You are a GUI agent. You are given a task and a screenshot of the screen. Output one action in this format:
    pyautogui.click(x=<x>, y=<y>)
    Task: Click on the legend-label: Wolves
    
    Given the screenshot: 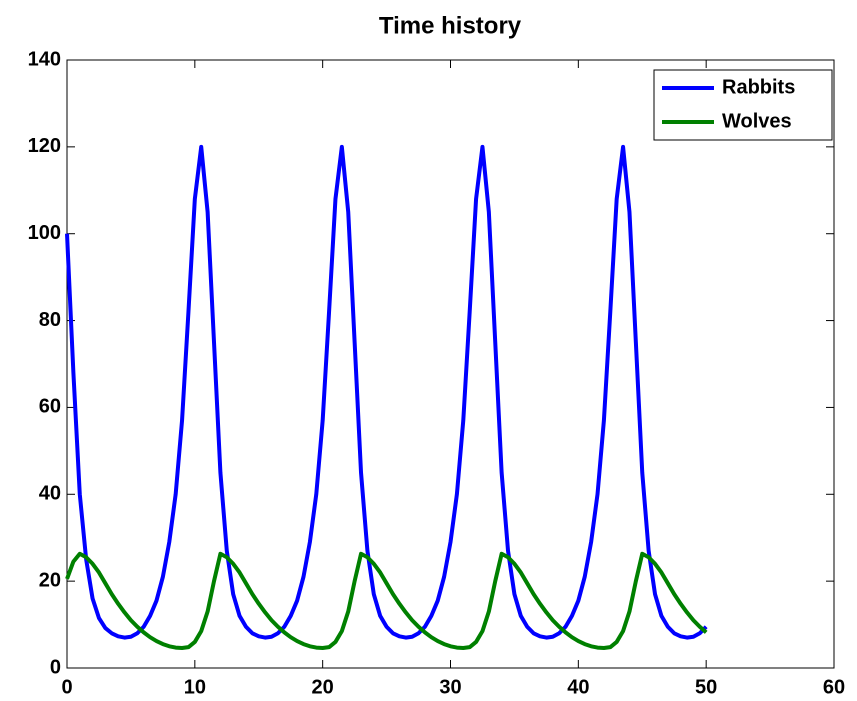 What is the action you would take?
    pyautogui.click(x=757, y=121)
    